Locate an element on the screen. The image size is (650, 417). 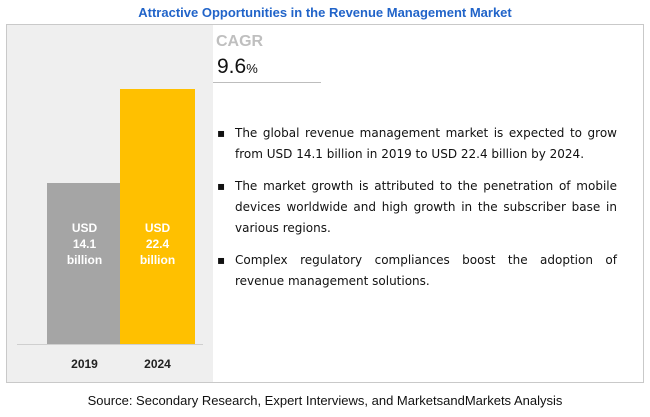
x-tick-label: 2019 is located at coordinates (84, 364).